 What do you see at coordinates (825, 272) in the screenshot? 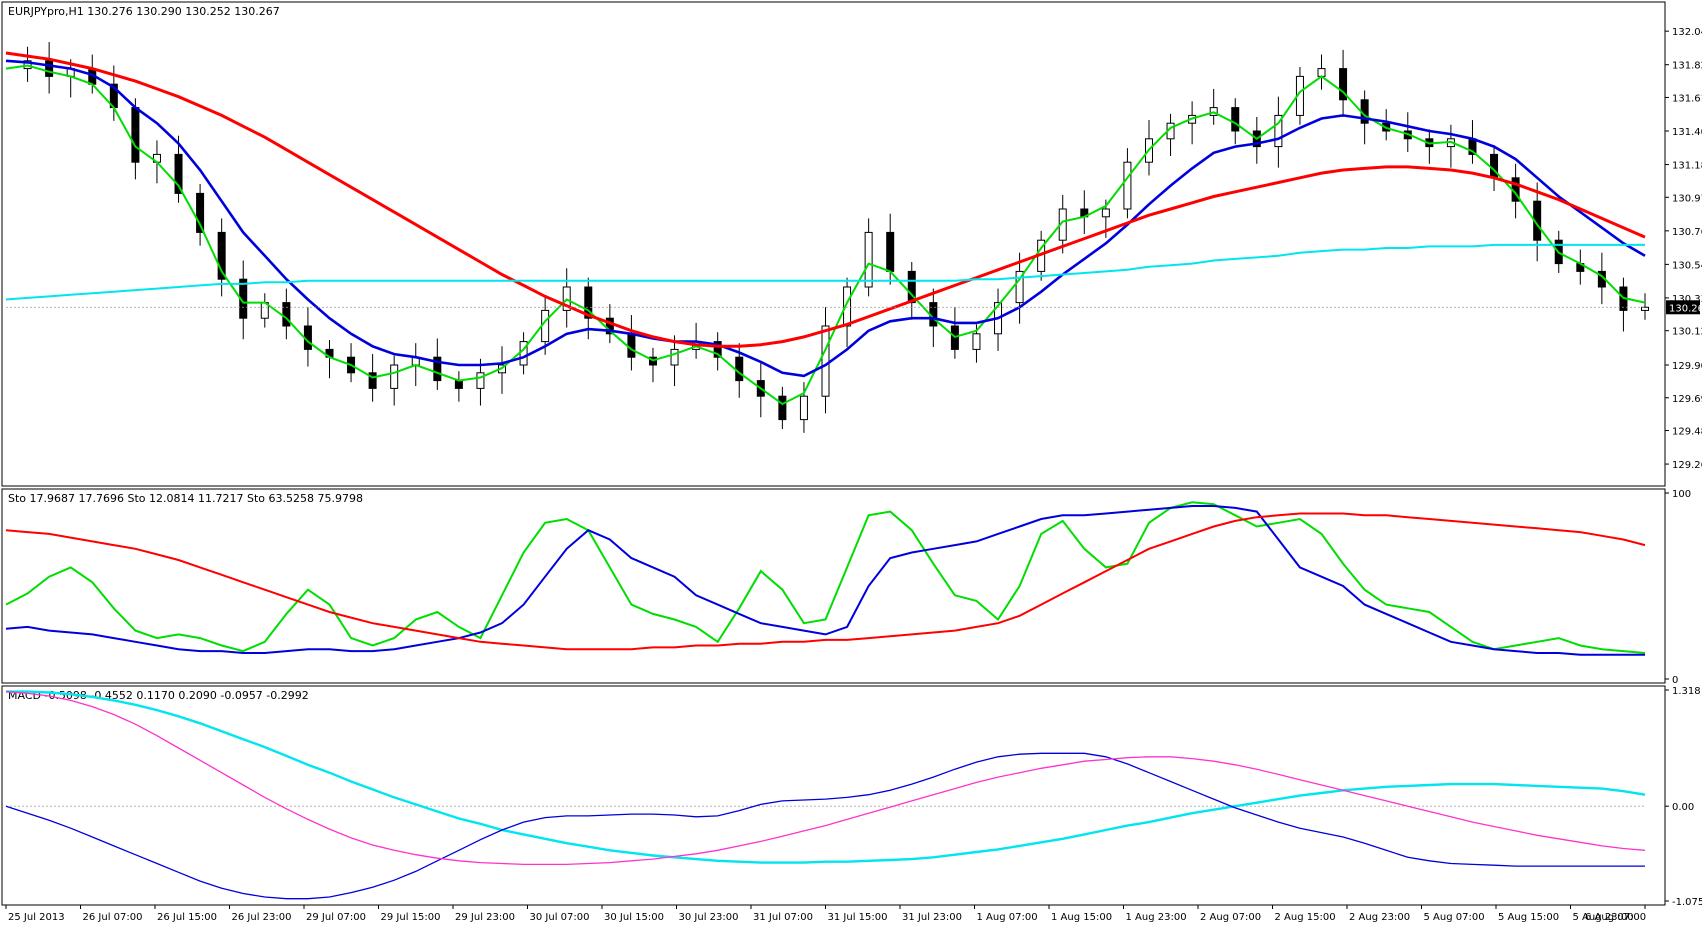
I see `price-line` at bounding box center [825, 272].